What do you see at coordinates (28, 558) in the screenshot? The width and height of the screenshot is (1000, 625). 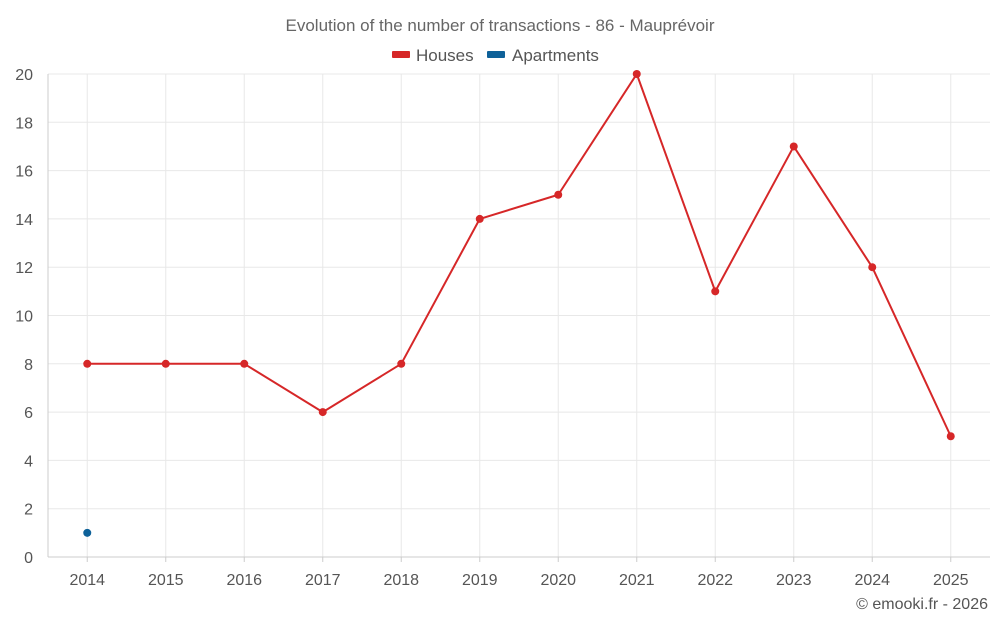 I see `y-tick-label: 0` at bounding box center [28, 558].